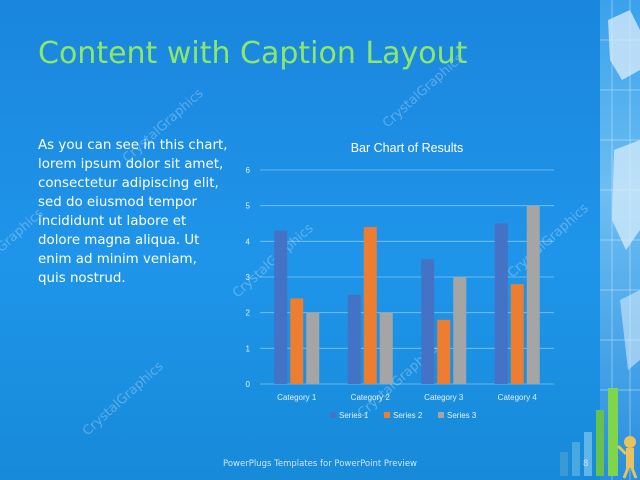 The width and height of the screenshot is (640, 480). Describe the element at coordinates (518, 397) in the screenshot. I see `x-tick-label: Category 4` at that location.